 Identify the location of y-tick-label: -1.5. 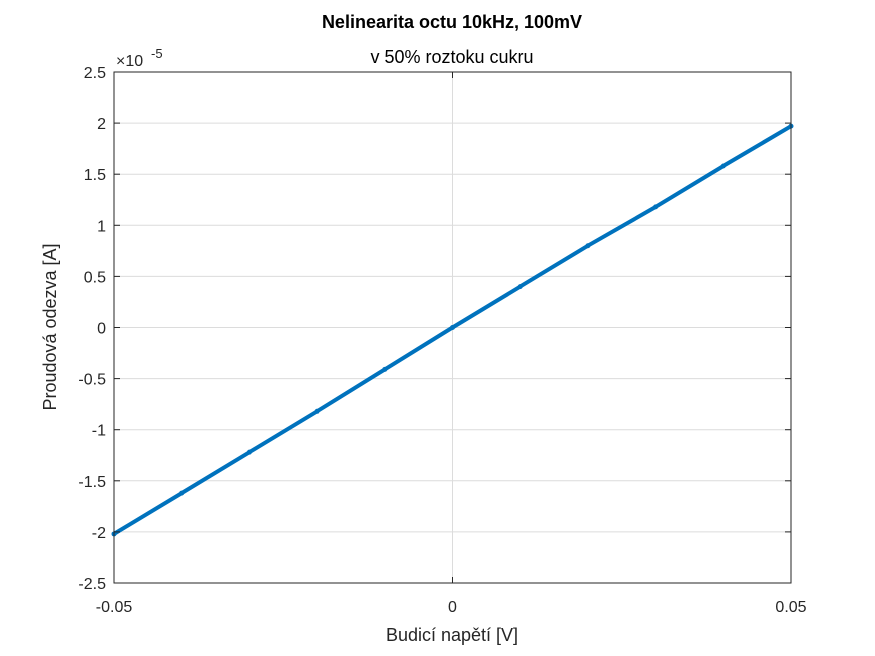
(92, 482).